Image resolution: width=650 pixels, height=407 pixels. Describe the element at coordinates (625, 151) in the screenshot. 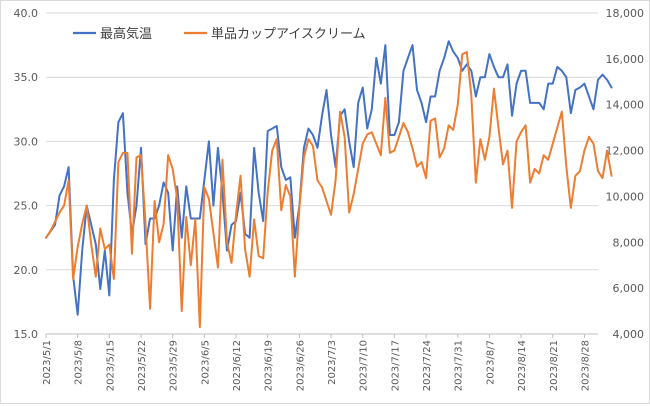

I see `y-right-tick-label: 12,000` at that location.